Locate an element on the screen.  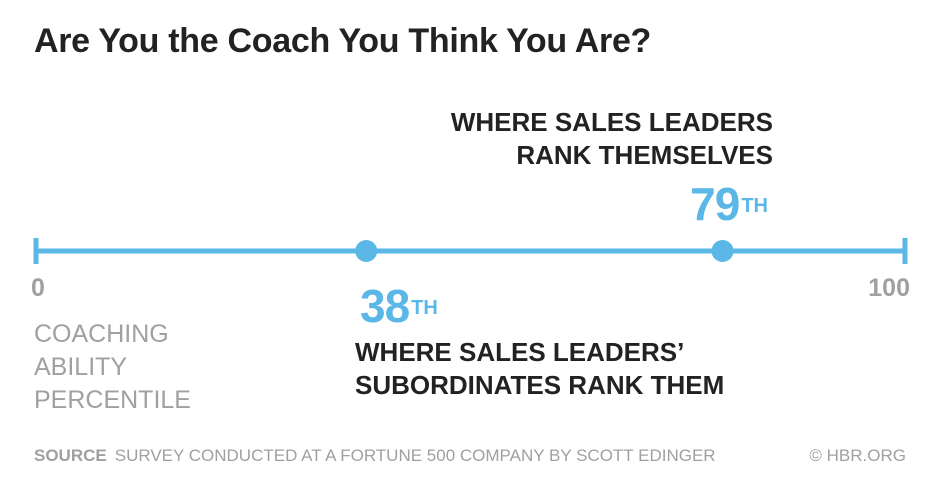
value-subordinates-suffix: TH is located at coordinates (424, 308).